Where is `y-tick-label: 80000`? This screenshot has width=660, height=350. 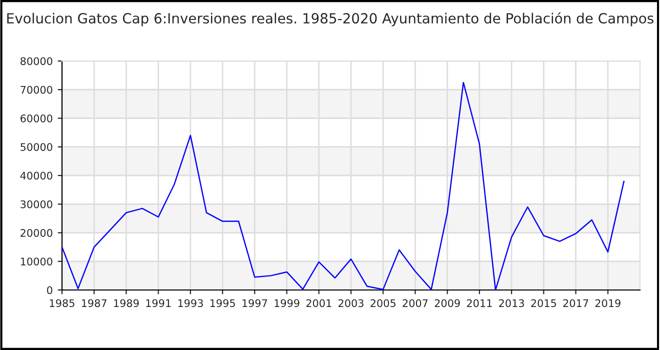 y-tick-label: 80000 is located at coordinates (36, 61).